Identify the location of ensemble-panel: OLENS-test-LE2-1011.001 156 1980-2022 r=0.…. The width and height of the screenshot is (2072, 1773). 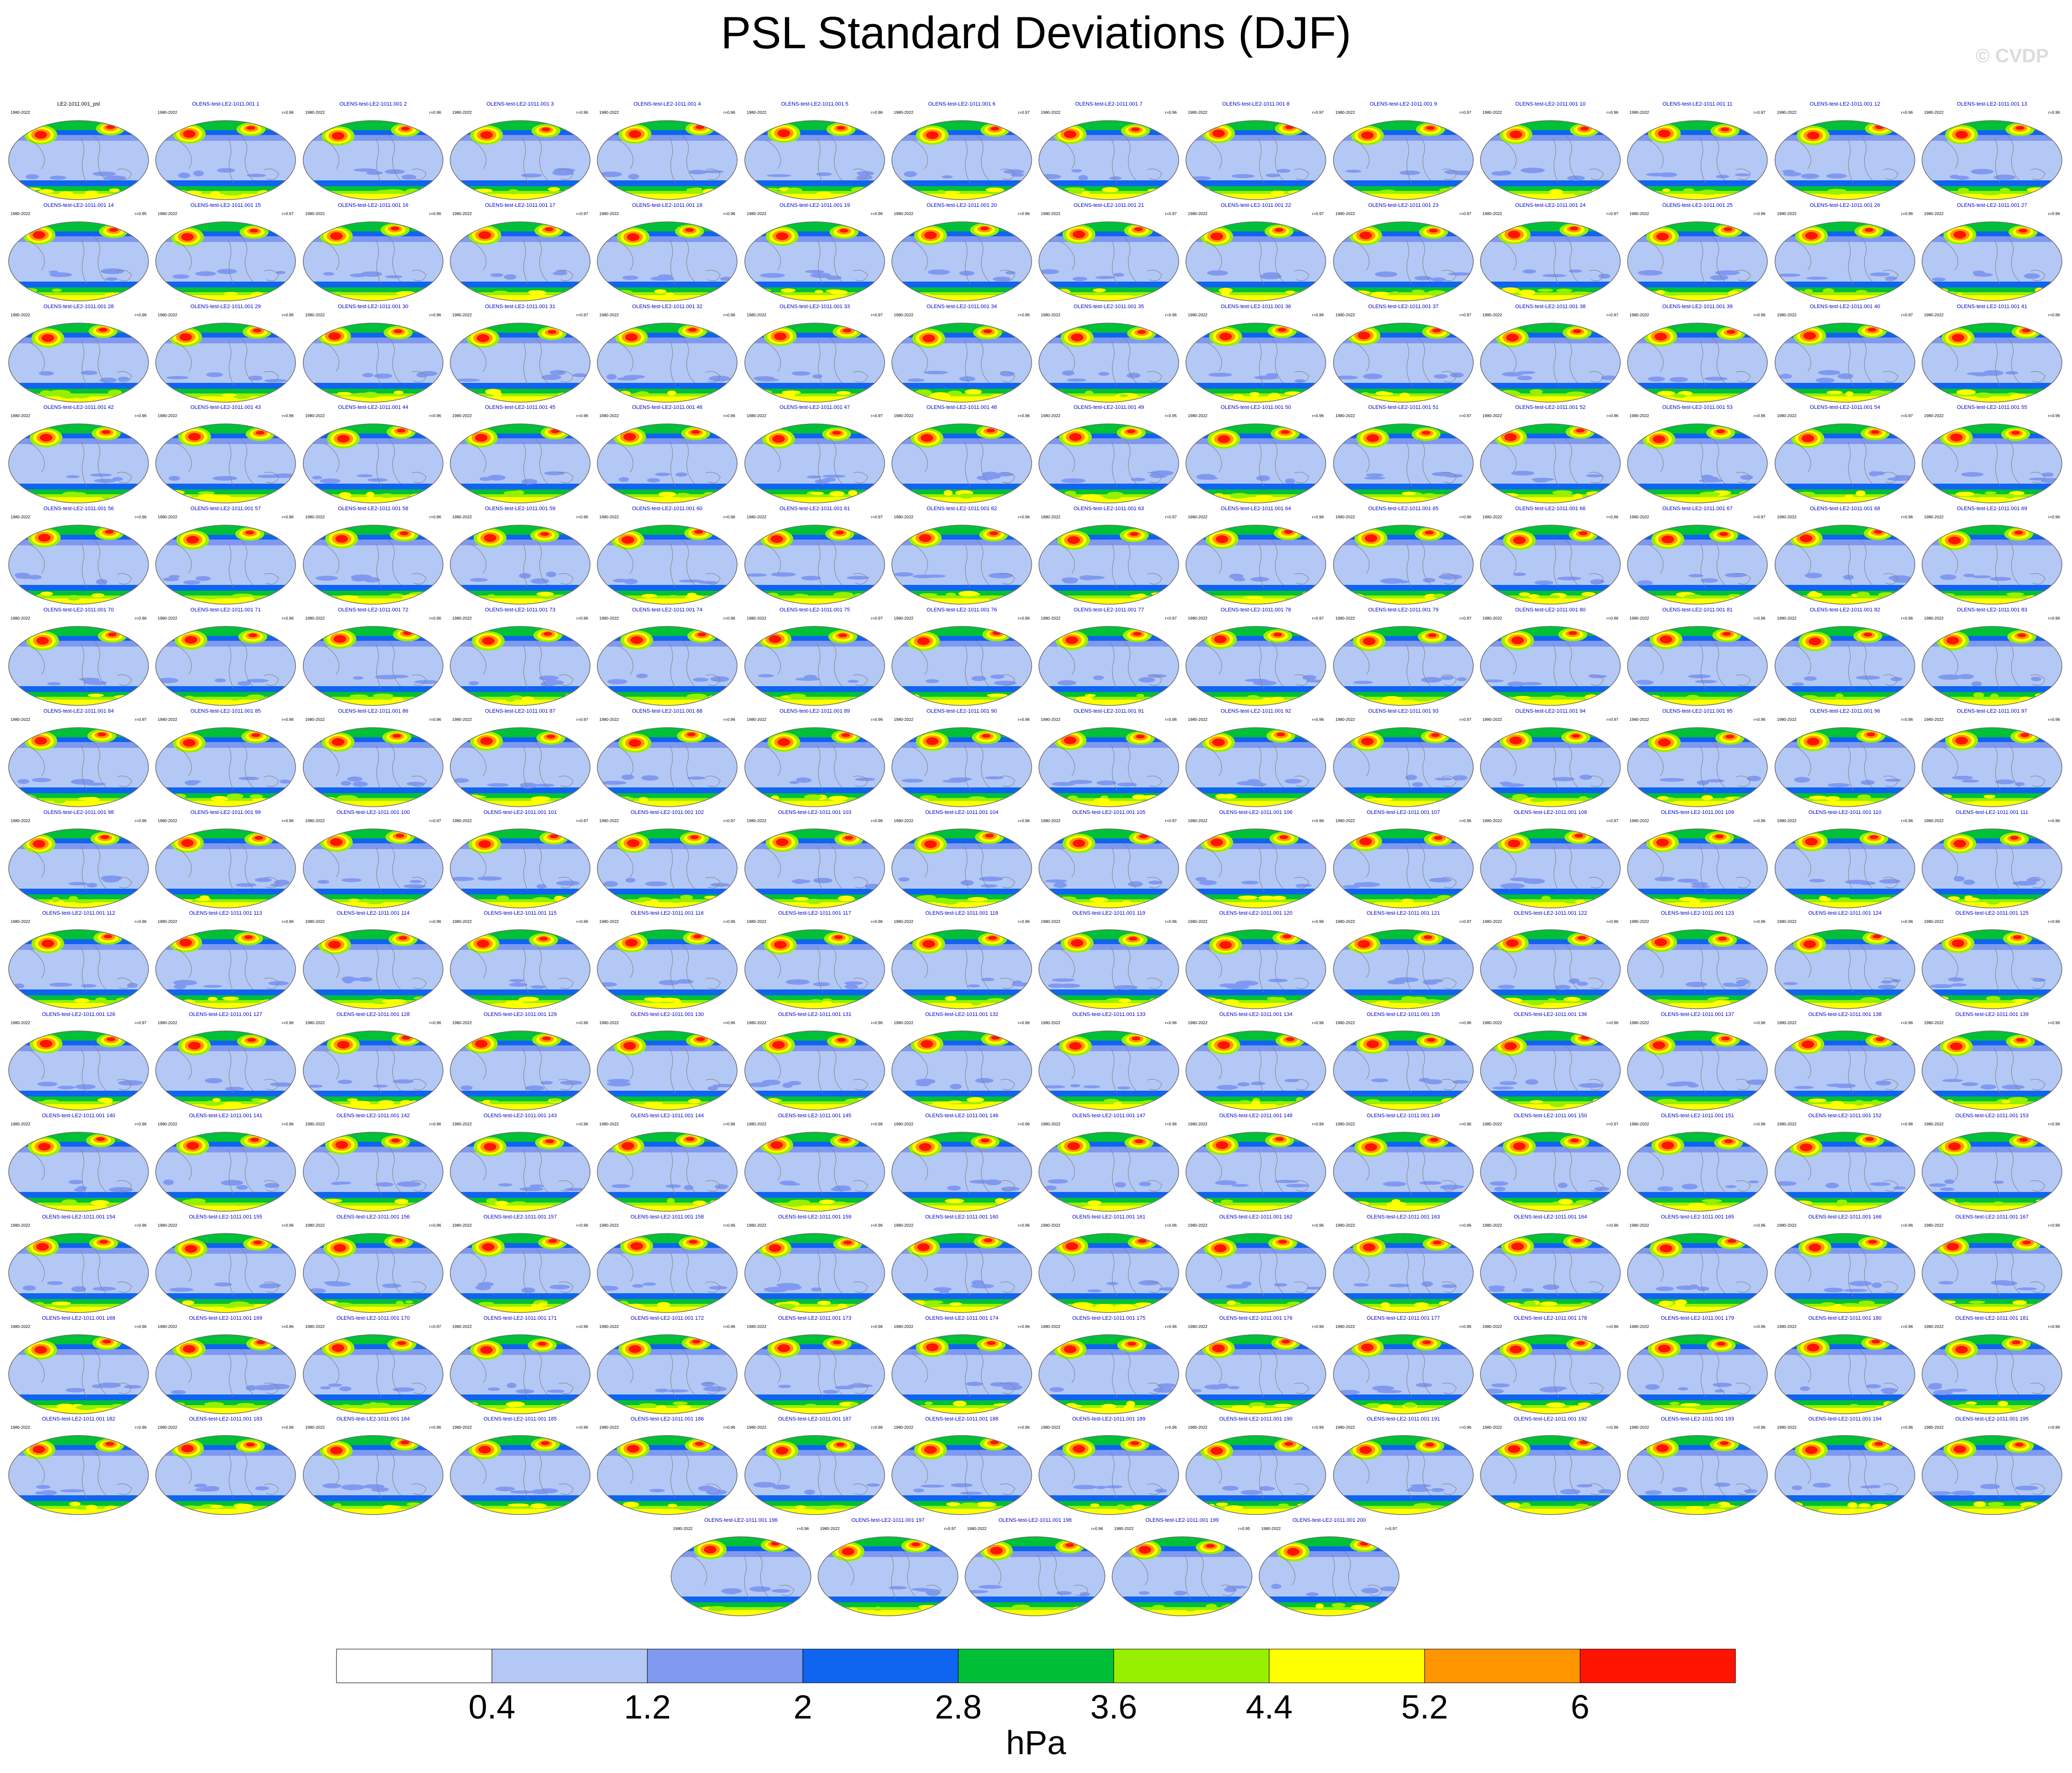
(373, 1262).